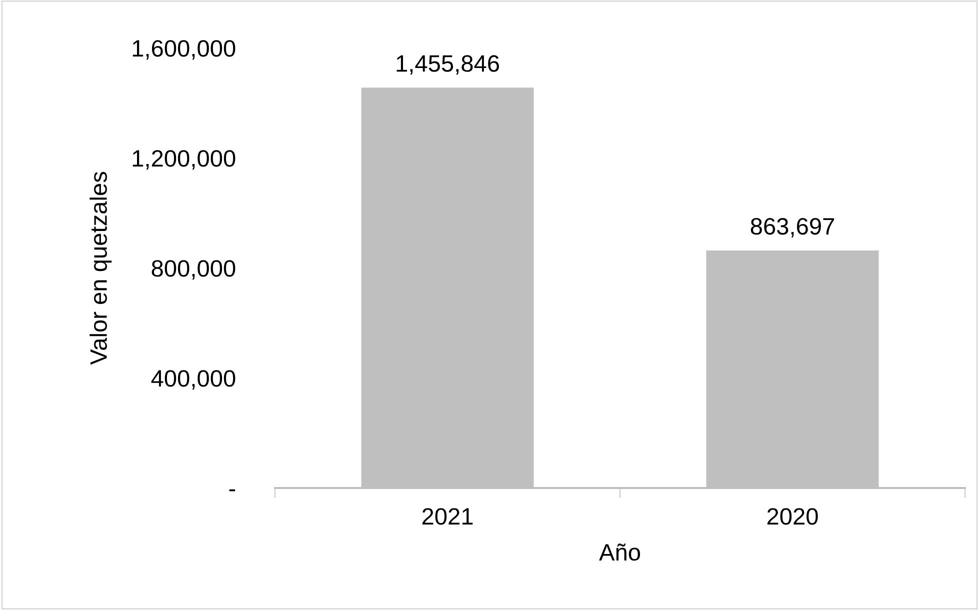 The width and height of the screenshot is (979, 610). Describe the element at coordinates (792, 516) in the screenshot. I see `x-tick-label: 2020` at that location.